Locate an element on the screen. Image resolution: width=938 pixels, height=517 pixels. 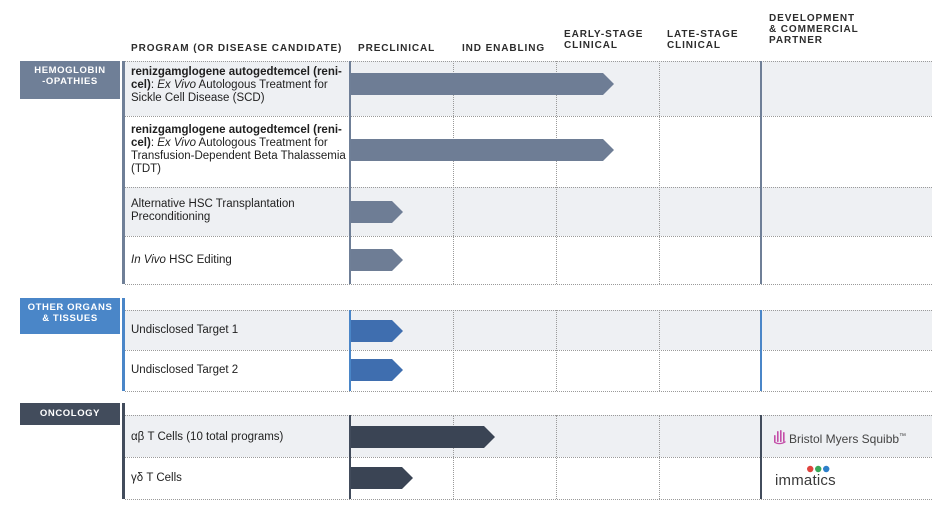
header-partner: DEVELOPMENT & COMMERCIAL PARTNER is located at coordinates (814, 29).